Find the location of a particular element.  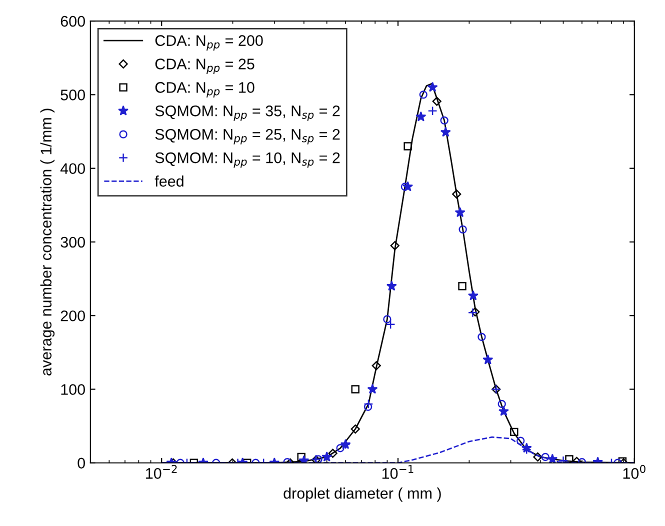

y-tick-label: 300 is located at coordinates (72, 242).